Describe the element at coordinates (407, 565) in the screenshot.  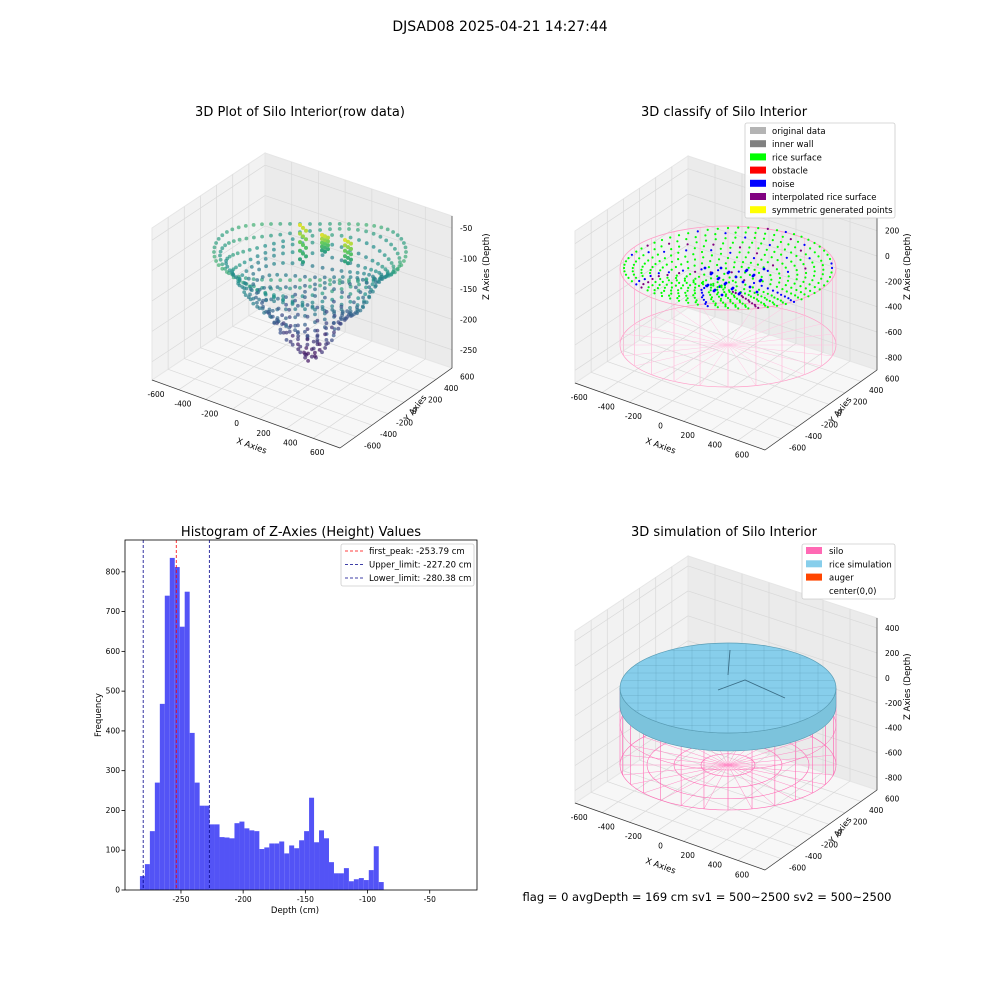
I see `legend-box` at that location.